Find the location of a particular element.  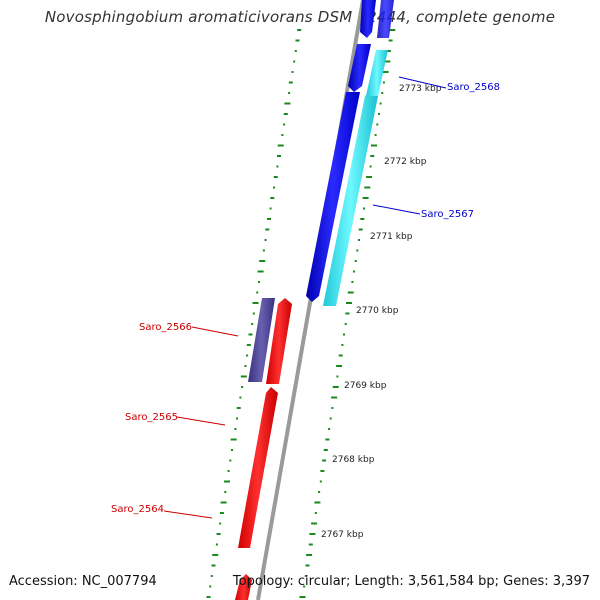

gene-label-saro2565: Saro_2565 is located at coordinates (151, 417).